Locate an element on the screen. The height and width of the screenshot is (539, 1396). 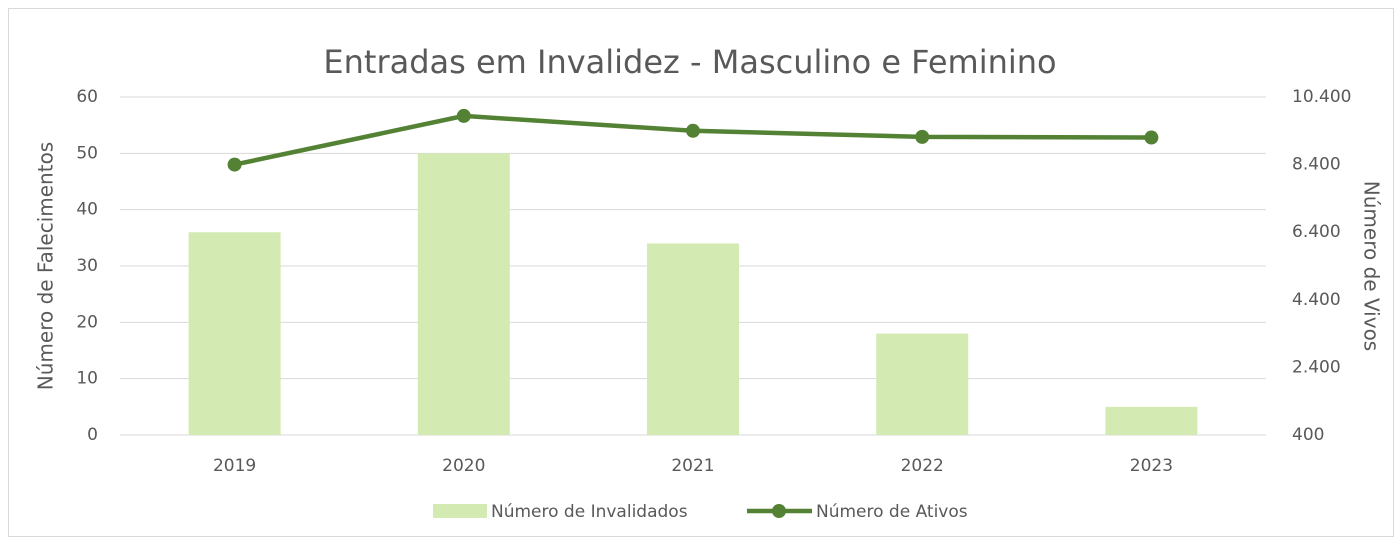
y2-tick-label: 10.400 is located at coordinates (1321, 97).